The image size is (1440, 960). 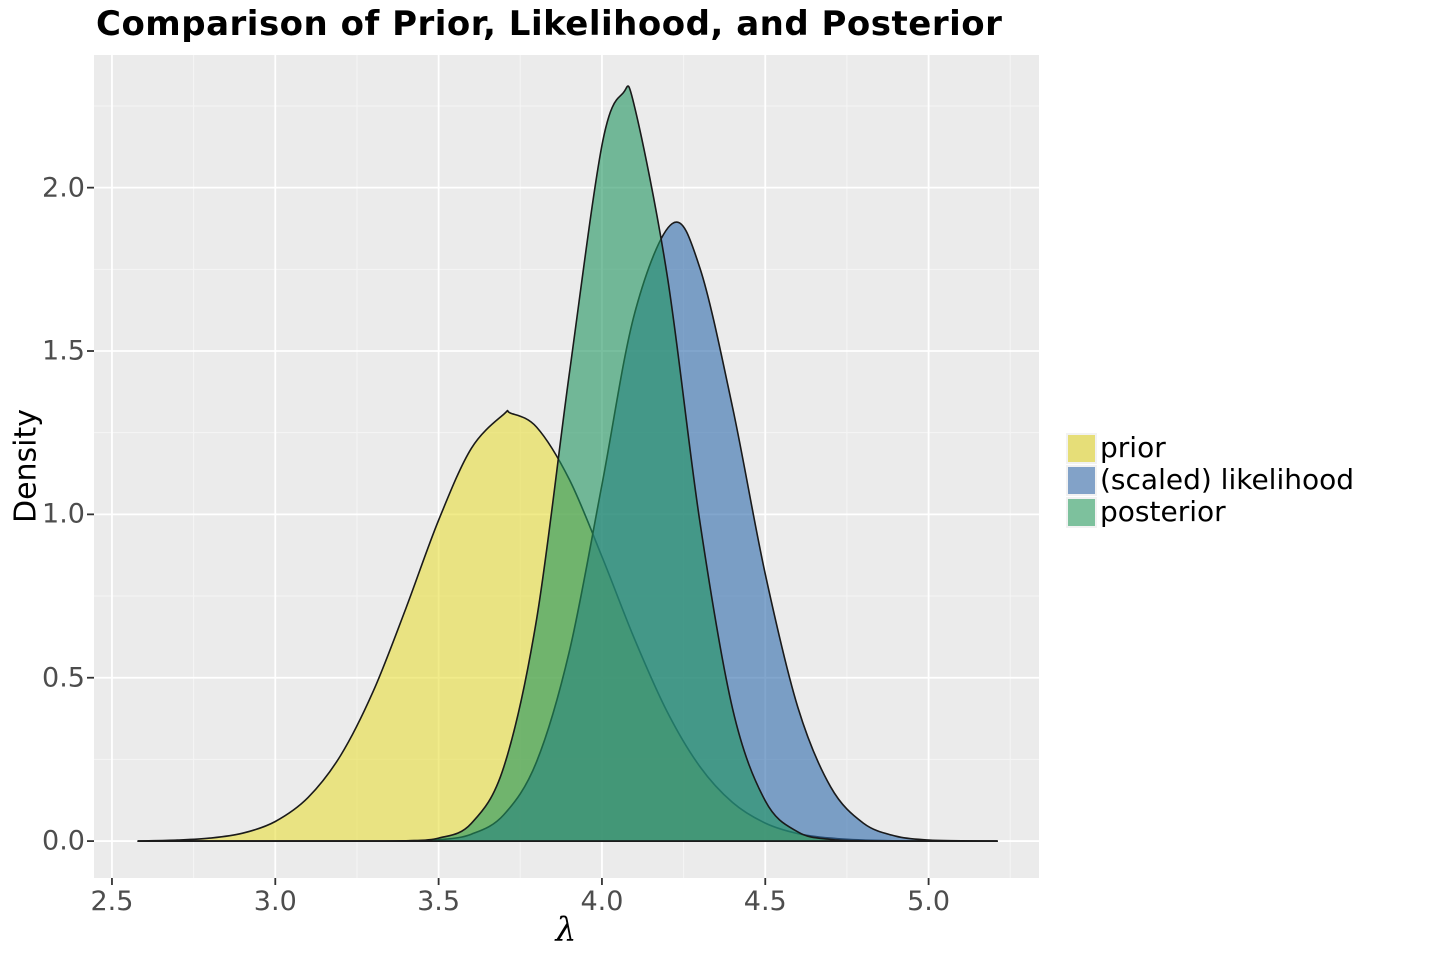 I want to click on y-tick-label: 1.5, so click(x=63, y=351).